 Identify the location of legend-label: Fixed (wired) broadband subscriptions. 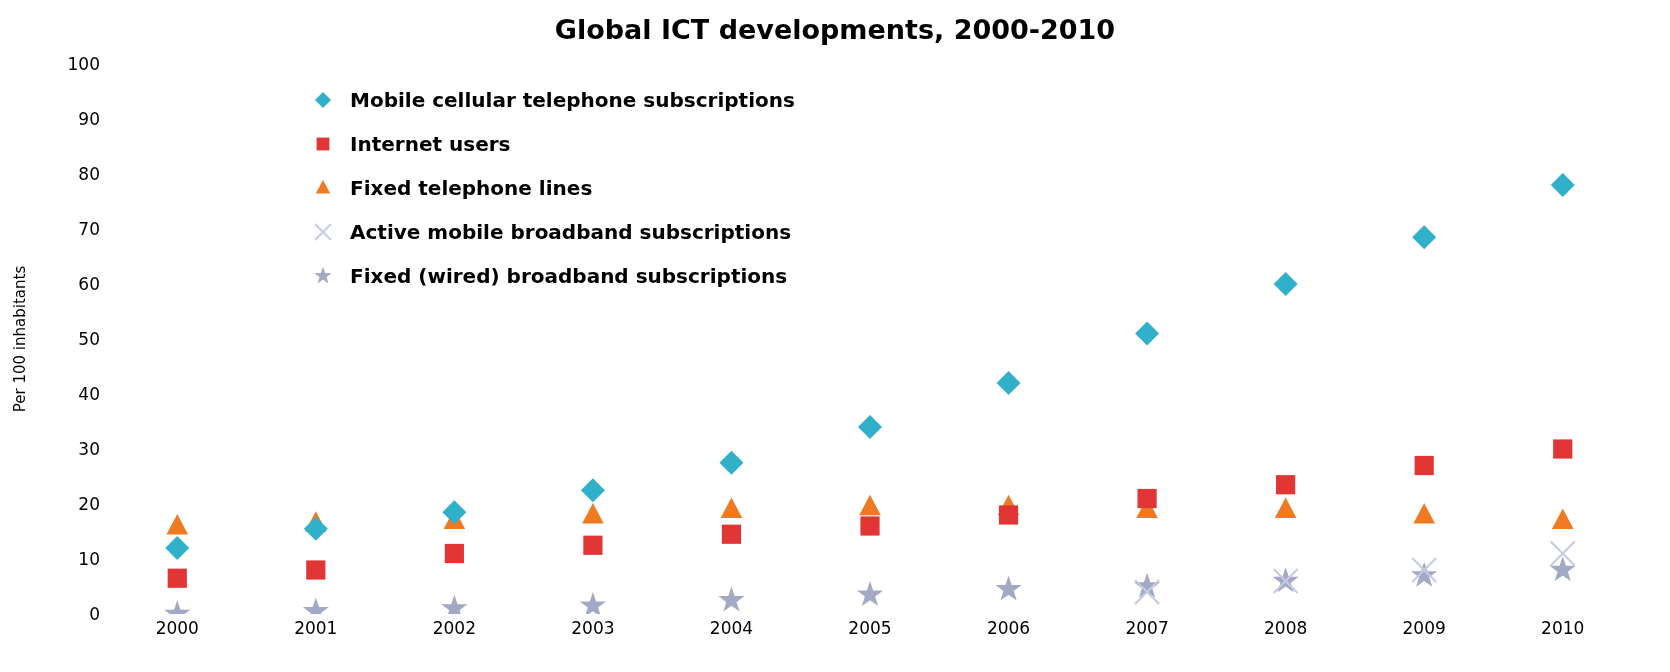
(569, 276).